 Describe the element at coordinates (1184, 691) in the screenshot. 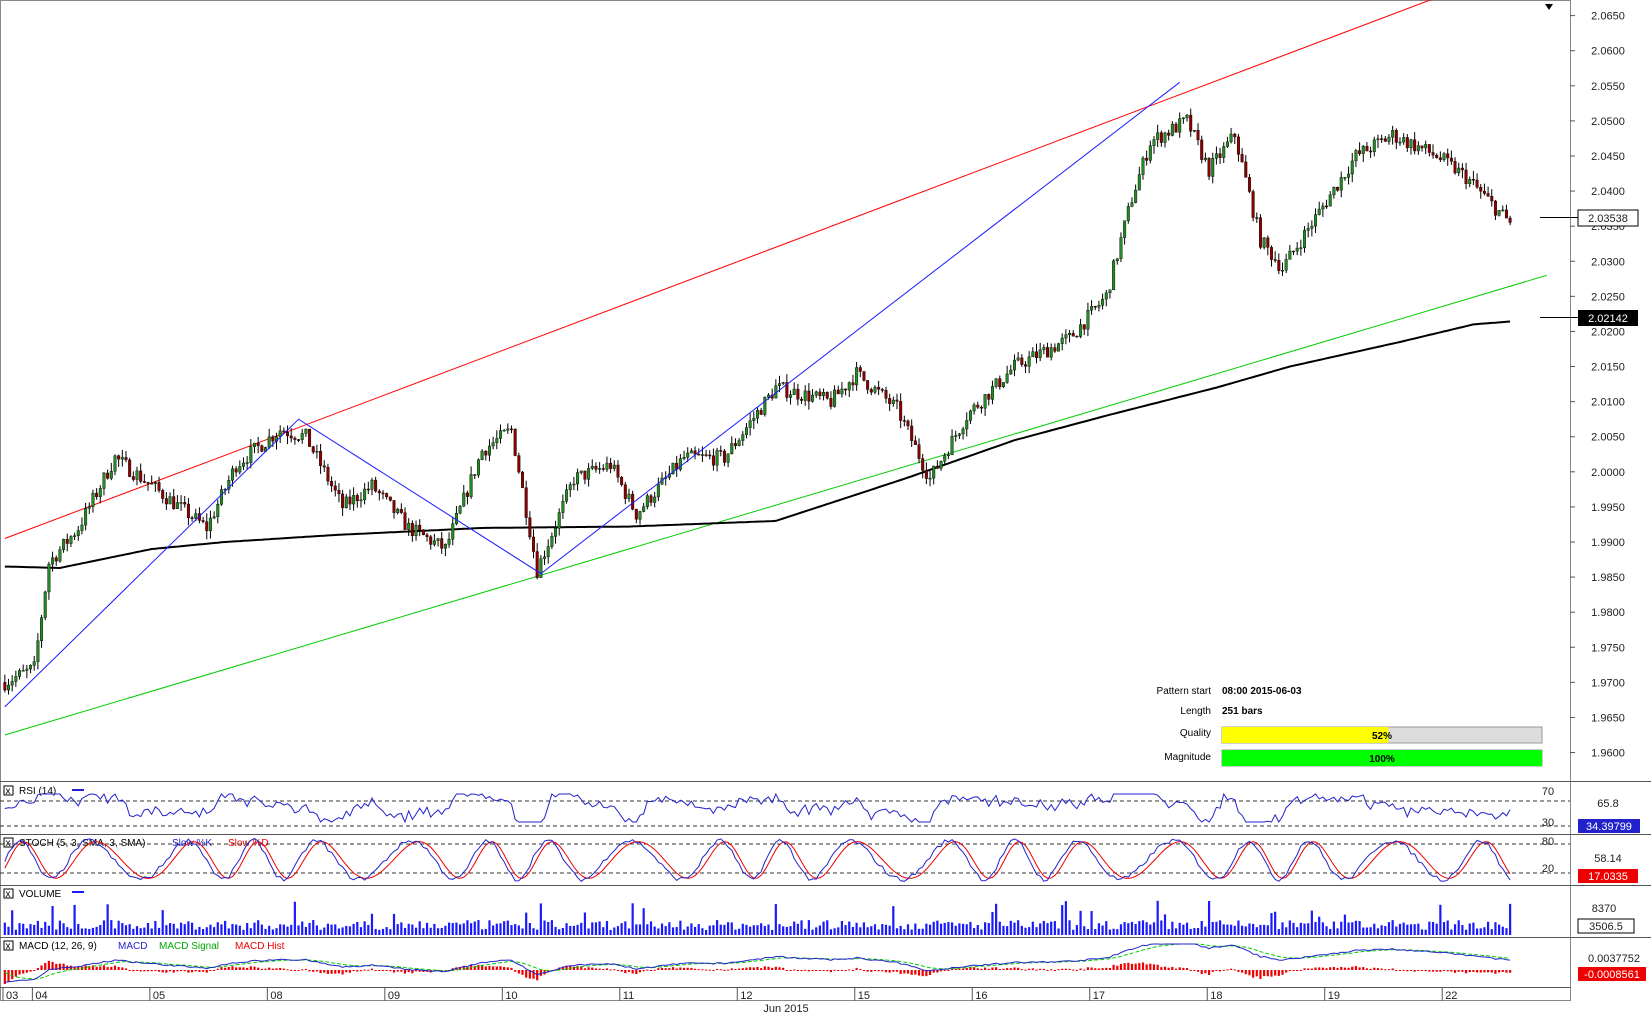

I see `pattern-start-label: Pattern start` at that location.